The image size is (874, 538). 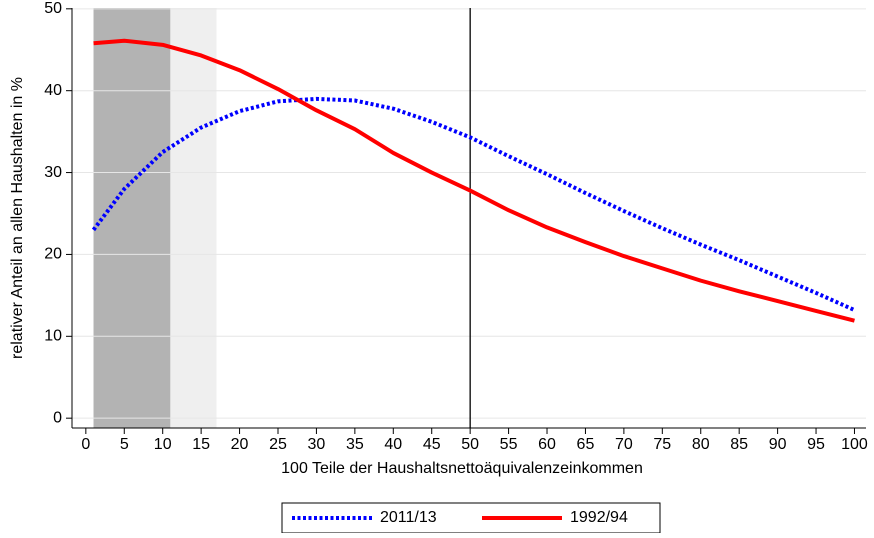 What do you see at coordinates (509, 444) in the screenshot?
I see `x-tick-label: 55` at bounding box center [509, 444].